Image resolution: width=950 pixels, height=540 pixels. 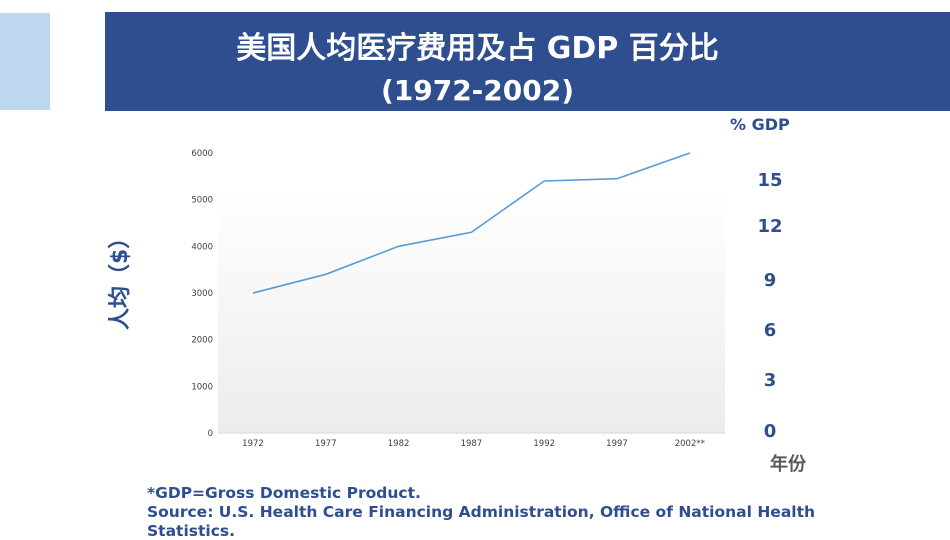 I want to click on y-tick-label: 4000, so click(x=202, y=247).